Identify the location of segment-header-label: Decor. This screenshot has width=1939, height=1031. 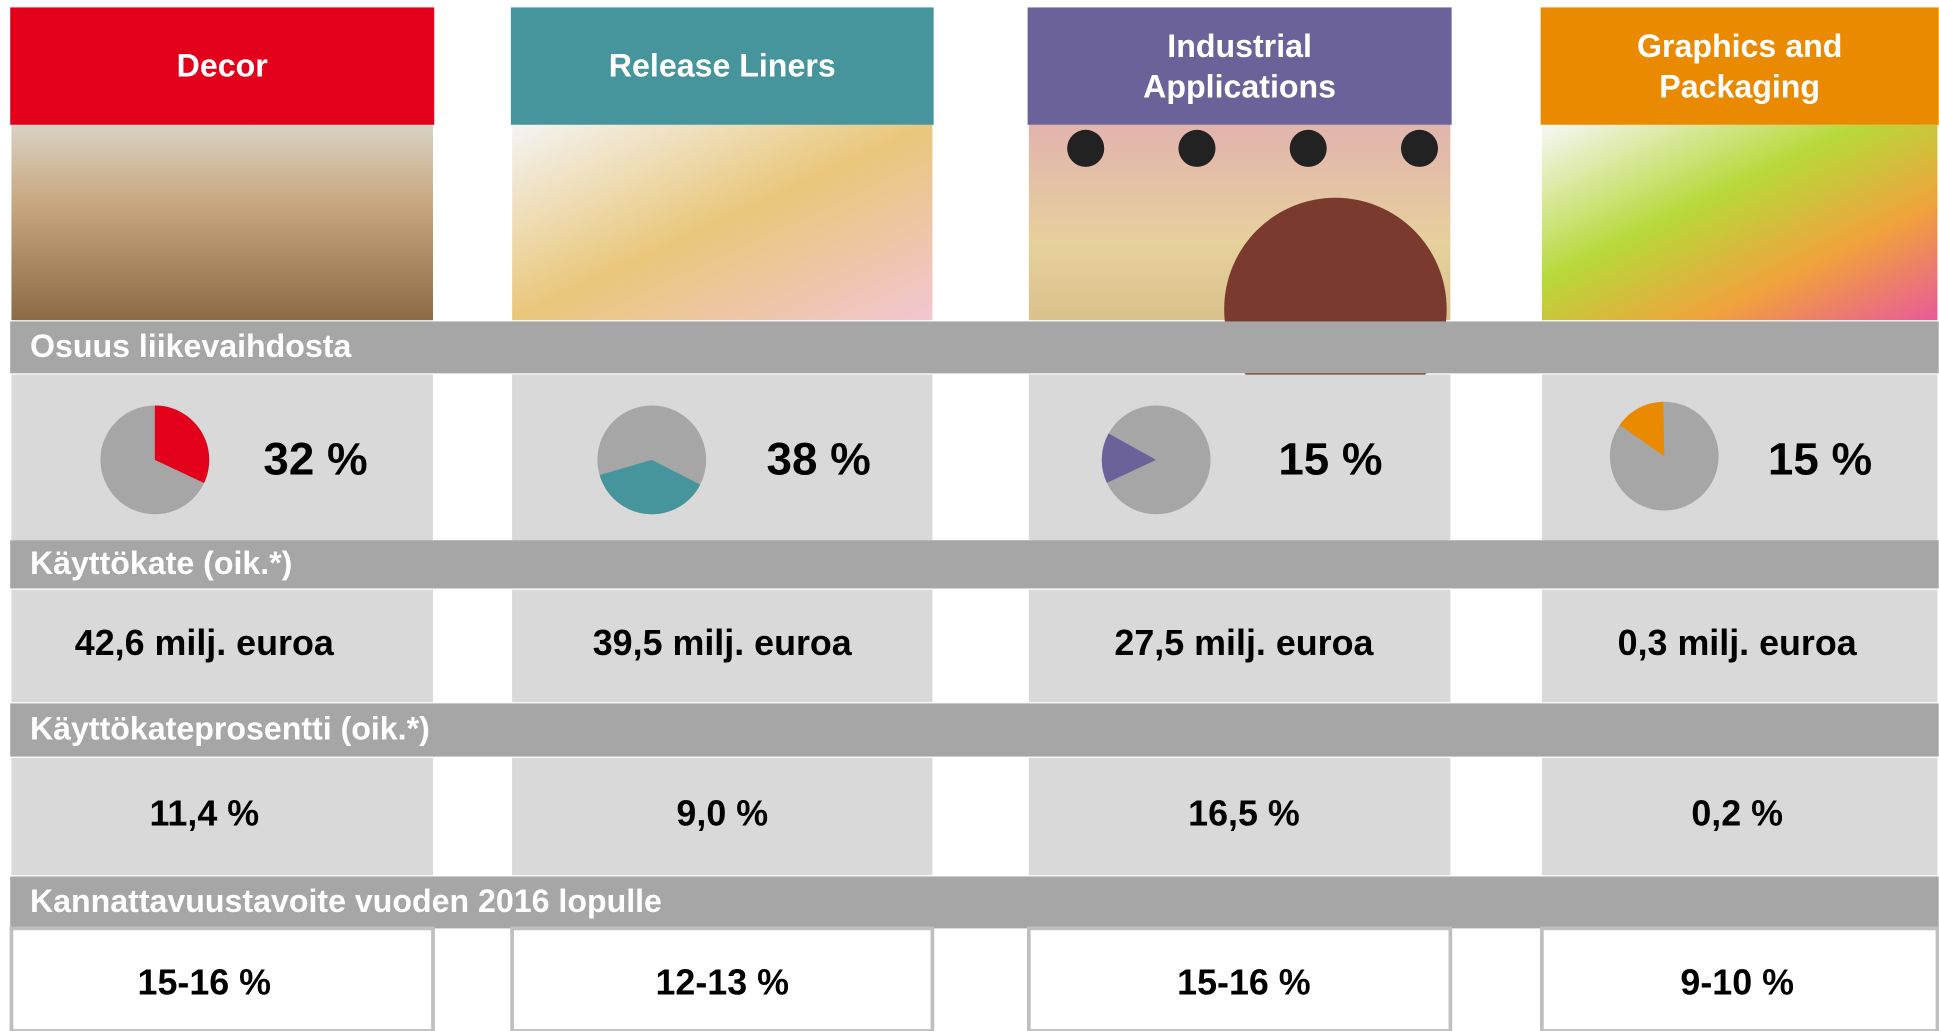
(222, 65).